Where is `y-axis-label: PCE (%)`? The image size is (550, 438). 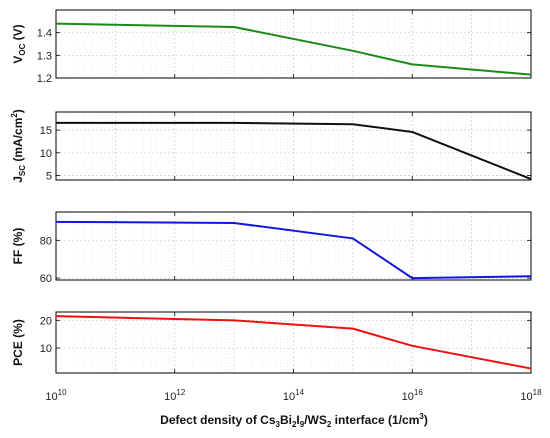
y-axis-label: PCE (%) is located at coordinates (18, 342).